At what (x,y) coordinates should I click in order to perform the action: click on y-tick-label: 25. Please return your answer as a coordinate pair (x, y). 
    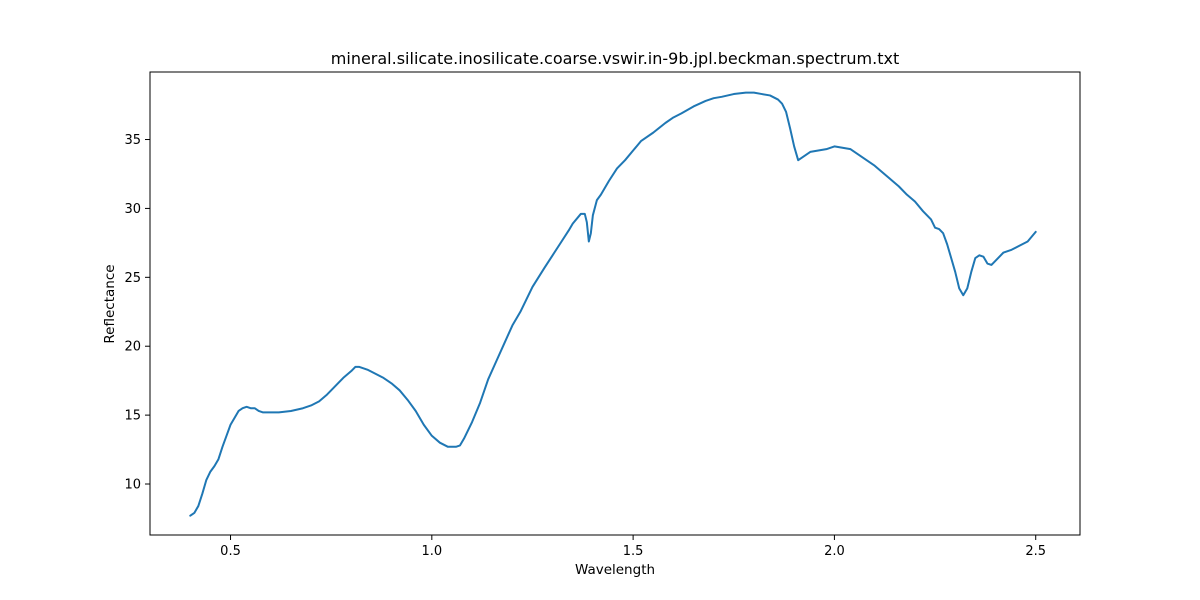
    Looking at the image, I should click on (132, 278).